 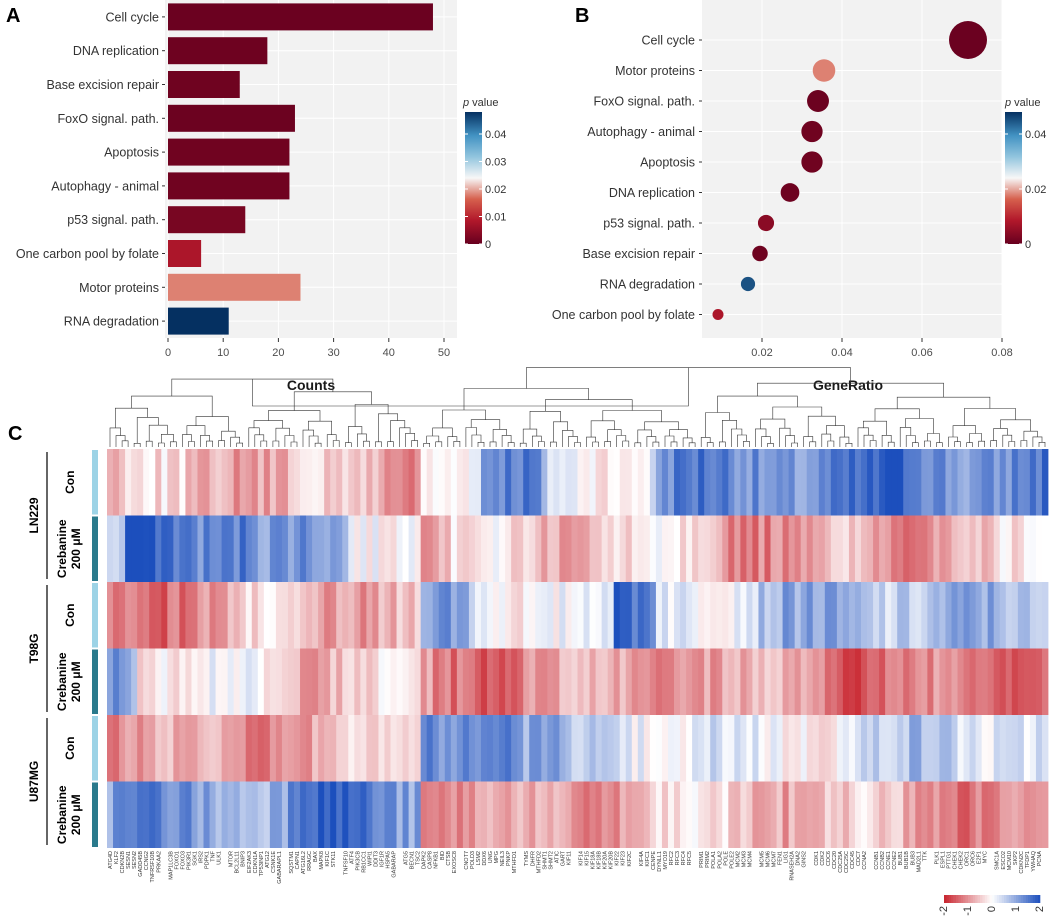 I want to click on gene-label: GABARAP, so click(x=395, y=864).